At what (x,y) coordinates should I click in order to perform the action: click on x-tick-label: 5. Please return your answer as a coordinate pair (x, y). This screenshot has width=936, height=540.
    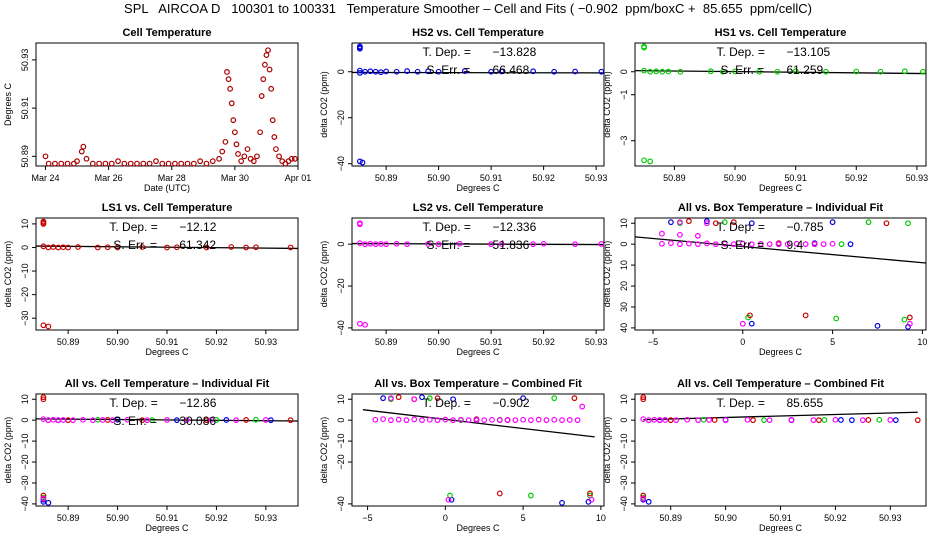
    Looking at the image, I should click on (832, 342).